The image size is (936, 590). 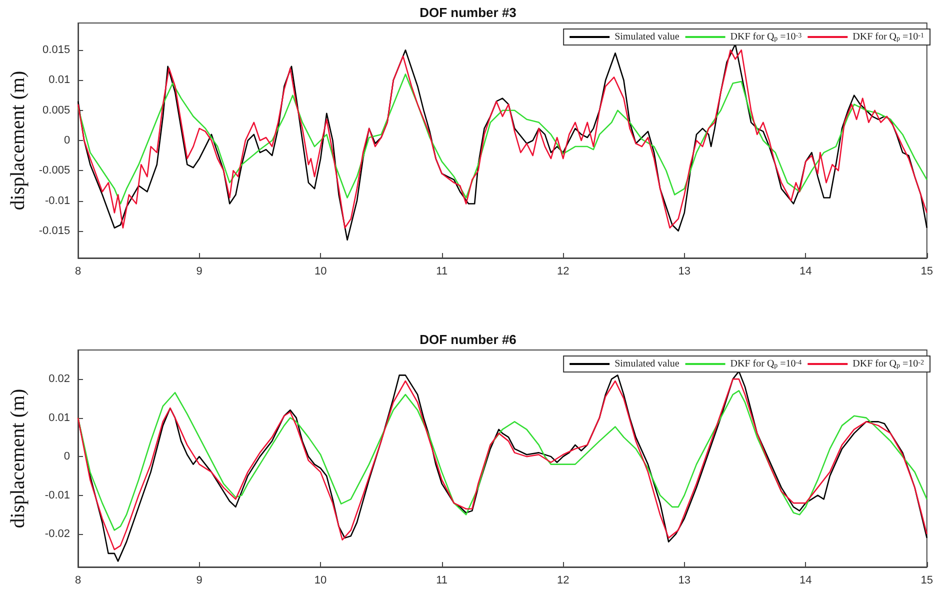 I want to click on y-tick-label: -0.005, so click(x=54, y=170).